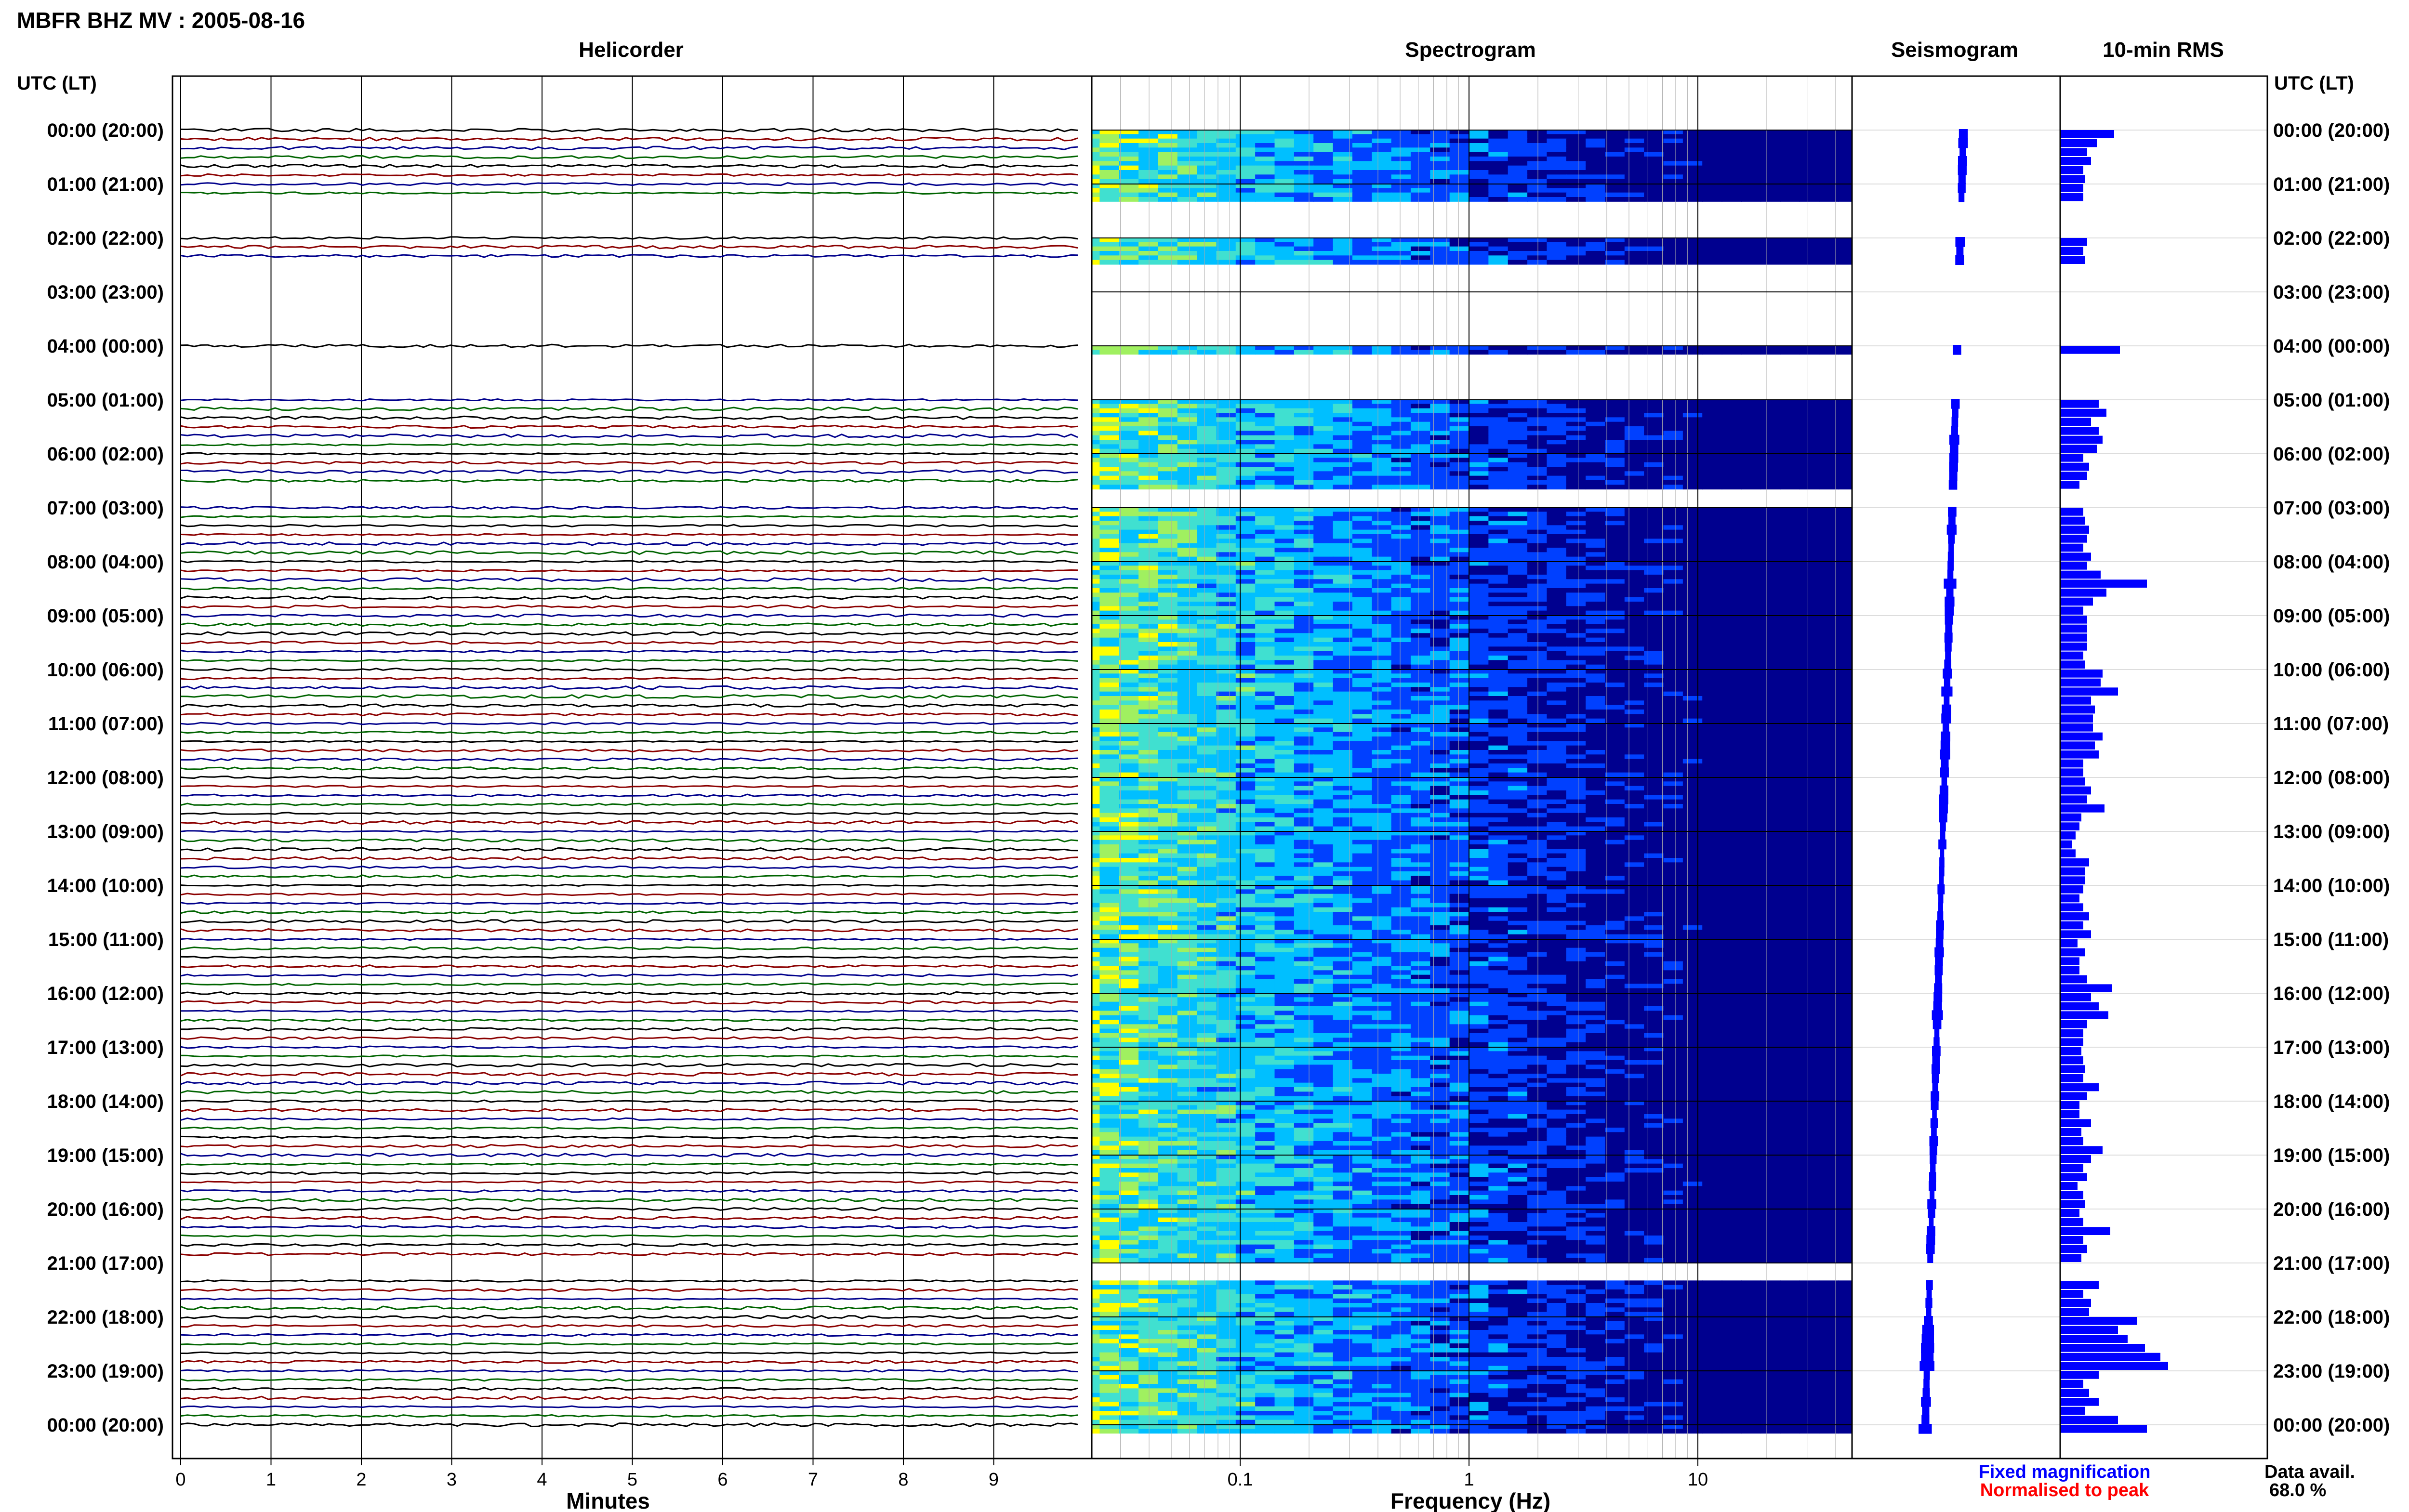 Image resolution: width=2409 pixels, height=1512 pixels. What do you see at coordinates (106, 939) in the screenshot?
I see `time-label-left: 15:00 (11:00)` at bounding box center [106, 939].